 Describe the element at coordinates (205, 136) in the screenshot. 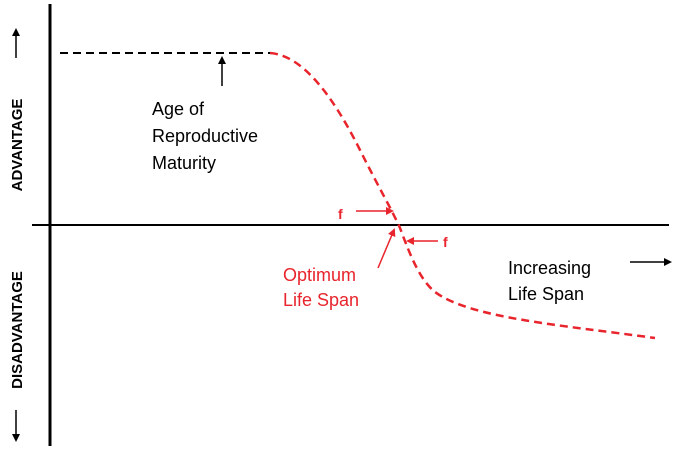

I see `maturity-label: Reproductive` at that location.